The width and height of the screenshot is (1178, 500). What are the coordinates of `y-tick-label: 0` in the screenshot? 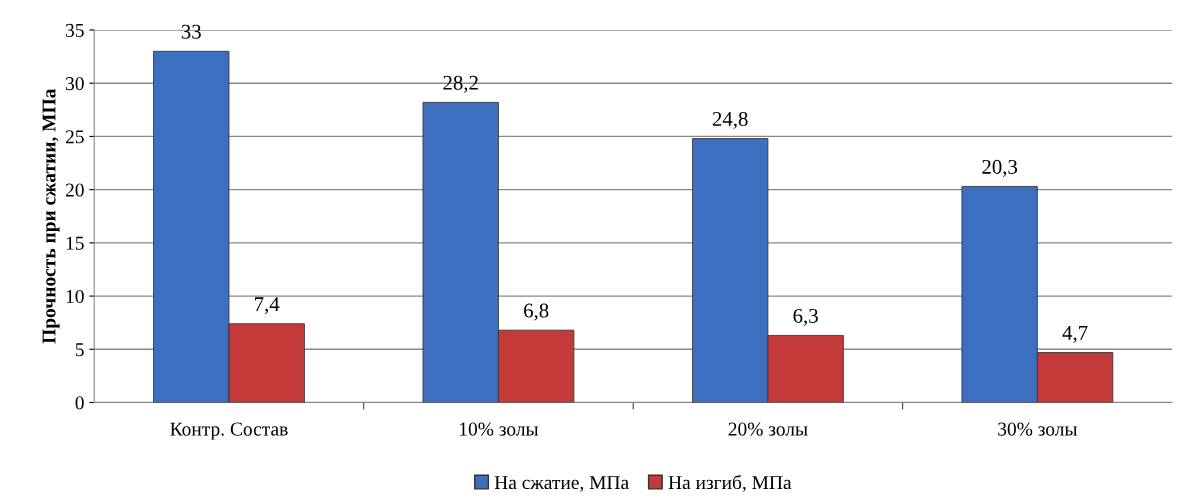 It's located at (79, 403).